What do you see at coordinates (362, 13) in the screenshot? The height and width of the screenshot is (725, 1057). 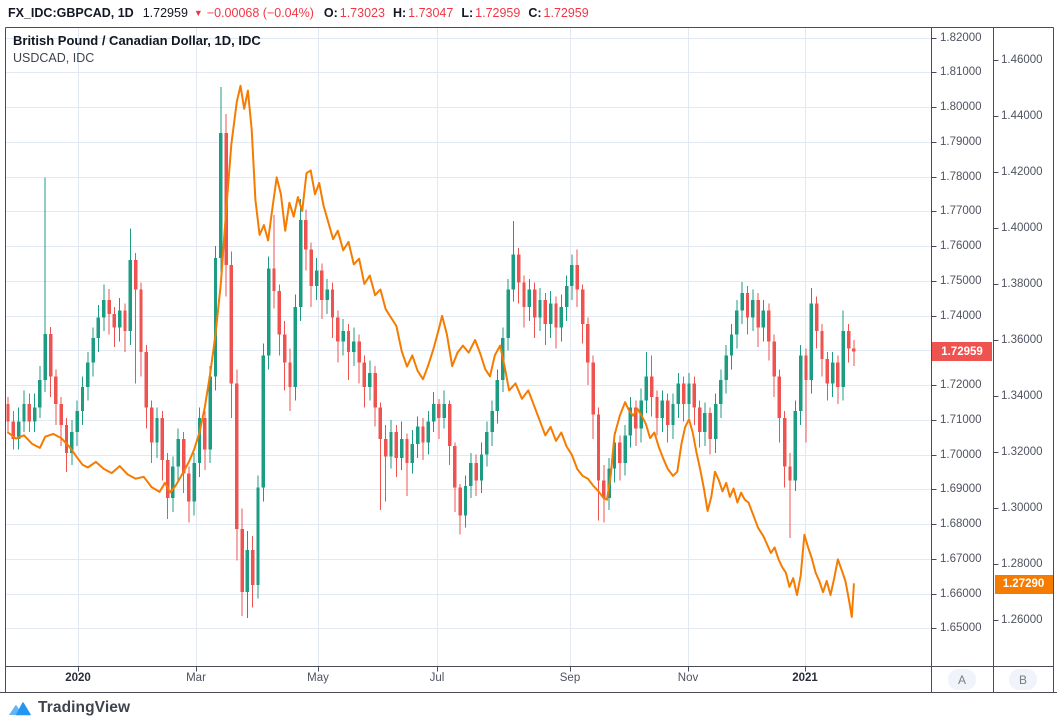 I see `open-value: 1.73023` at bounding box center [362, 13].